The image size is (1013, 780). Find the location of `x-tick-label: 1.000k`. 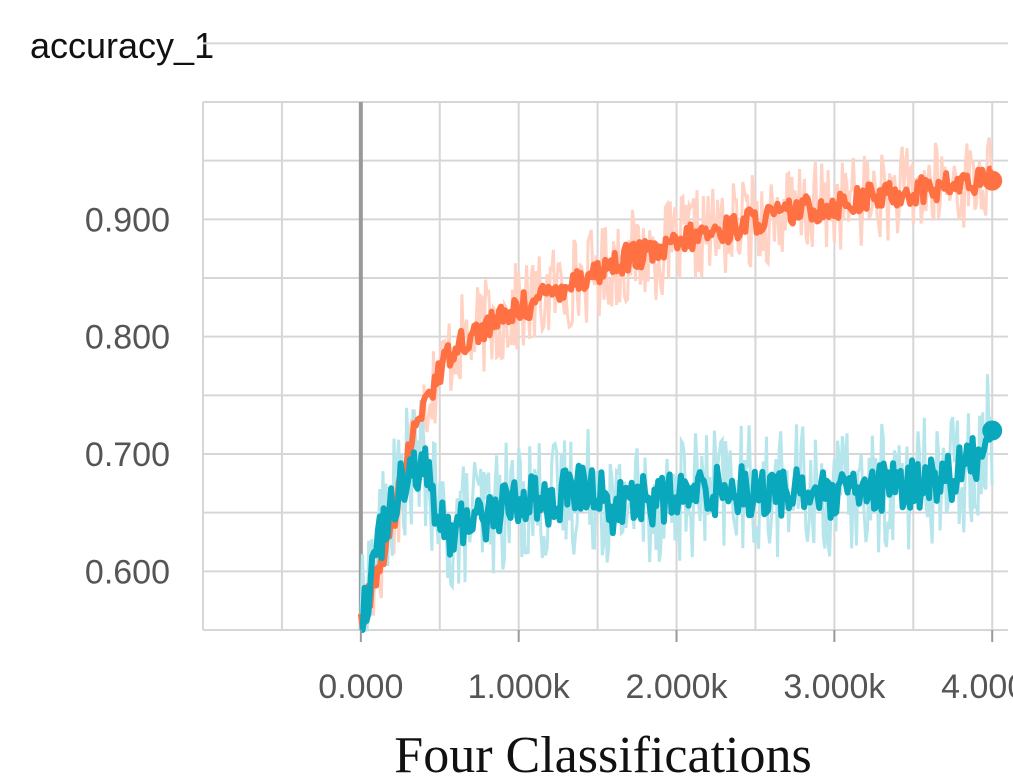

x-tick-label: 1.000k is located at coordinates (519, 687).